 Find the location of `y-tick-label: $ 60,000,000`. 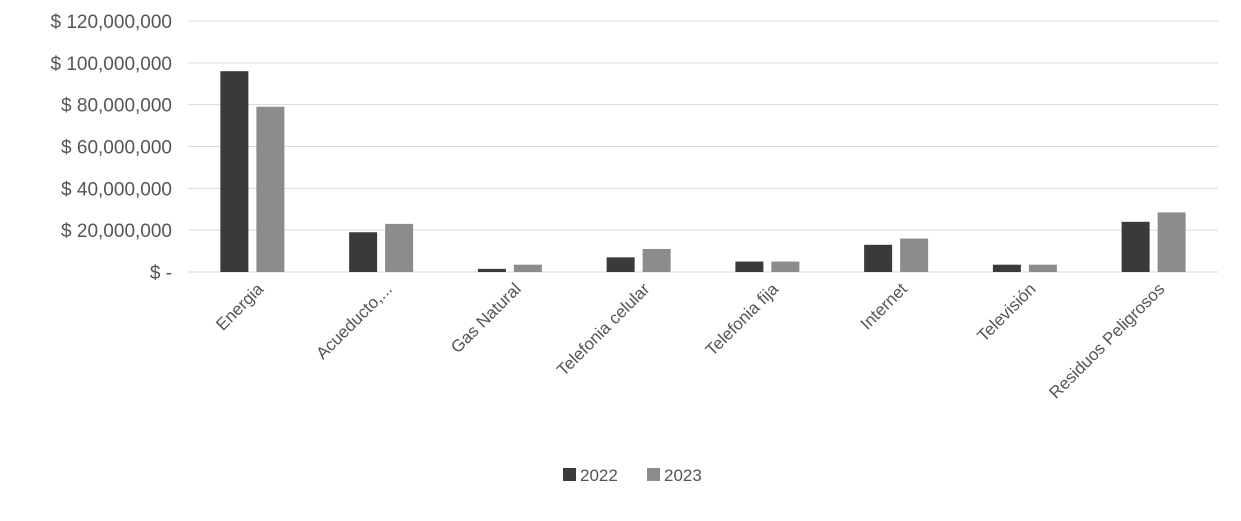

y-tick-label: $ 60,000,000 is located at coordinates (116, 148).